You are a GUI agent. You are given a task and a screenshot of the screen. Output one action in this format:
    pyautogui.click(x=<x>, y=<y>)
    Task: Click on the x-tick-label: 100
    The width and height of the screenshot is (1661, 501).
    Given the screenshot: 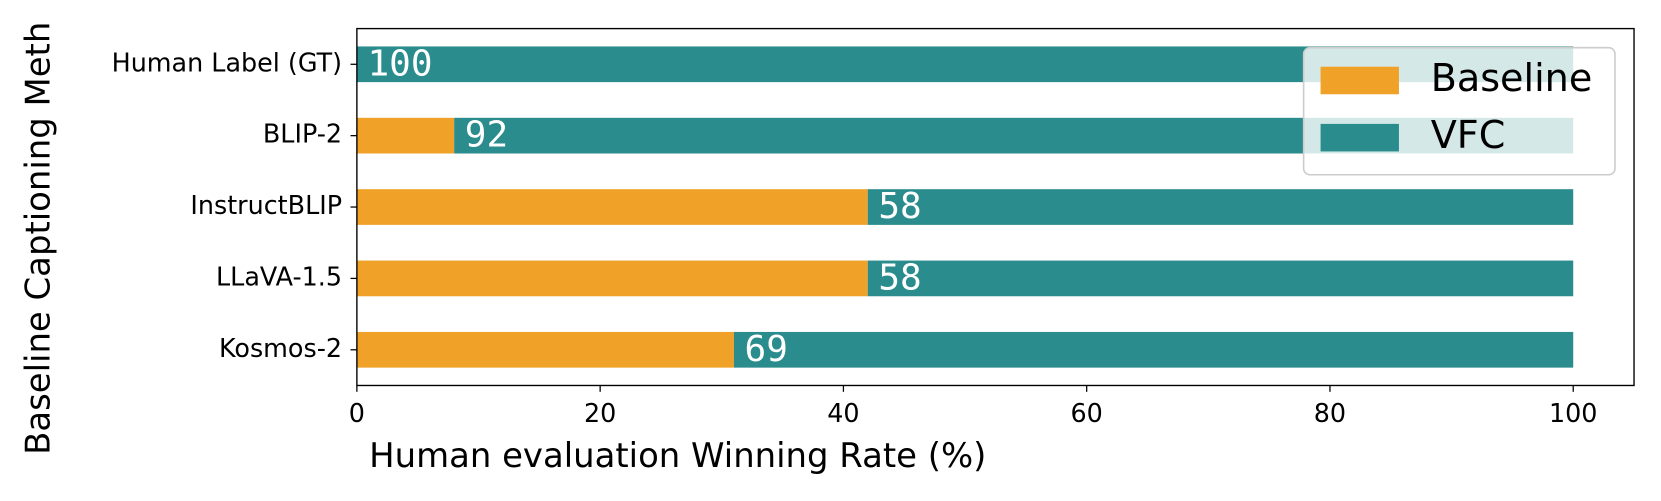 What is the action you would take?
    pyautogui.click(x=1573, y=413)
    